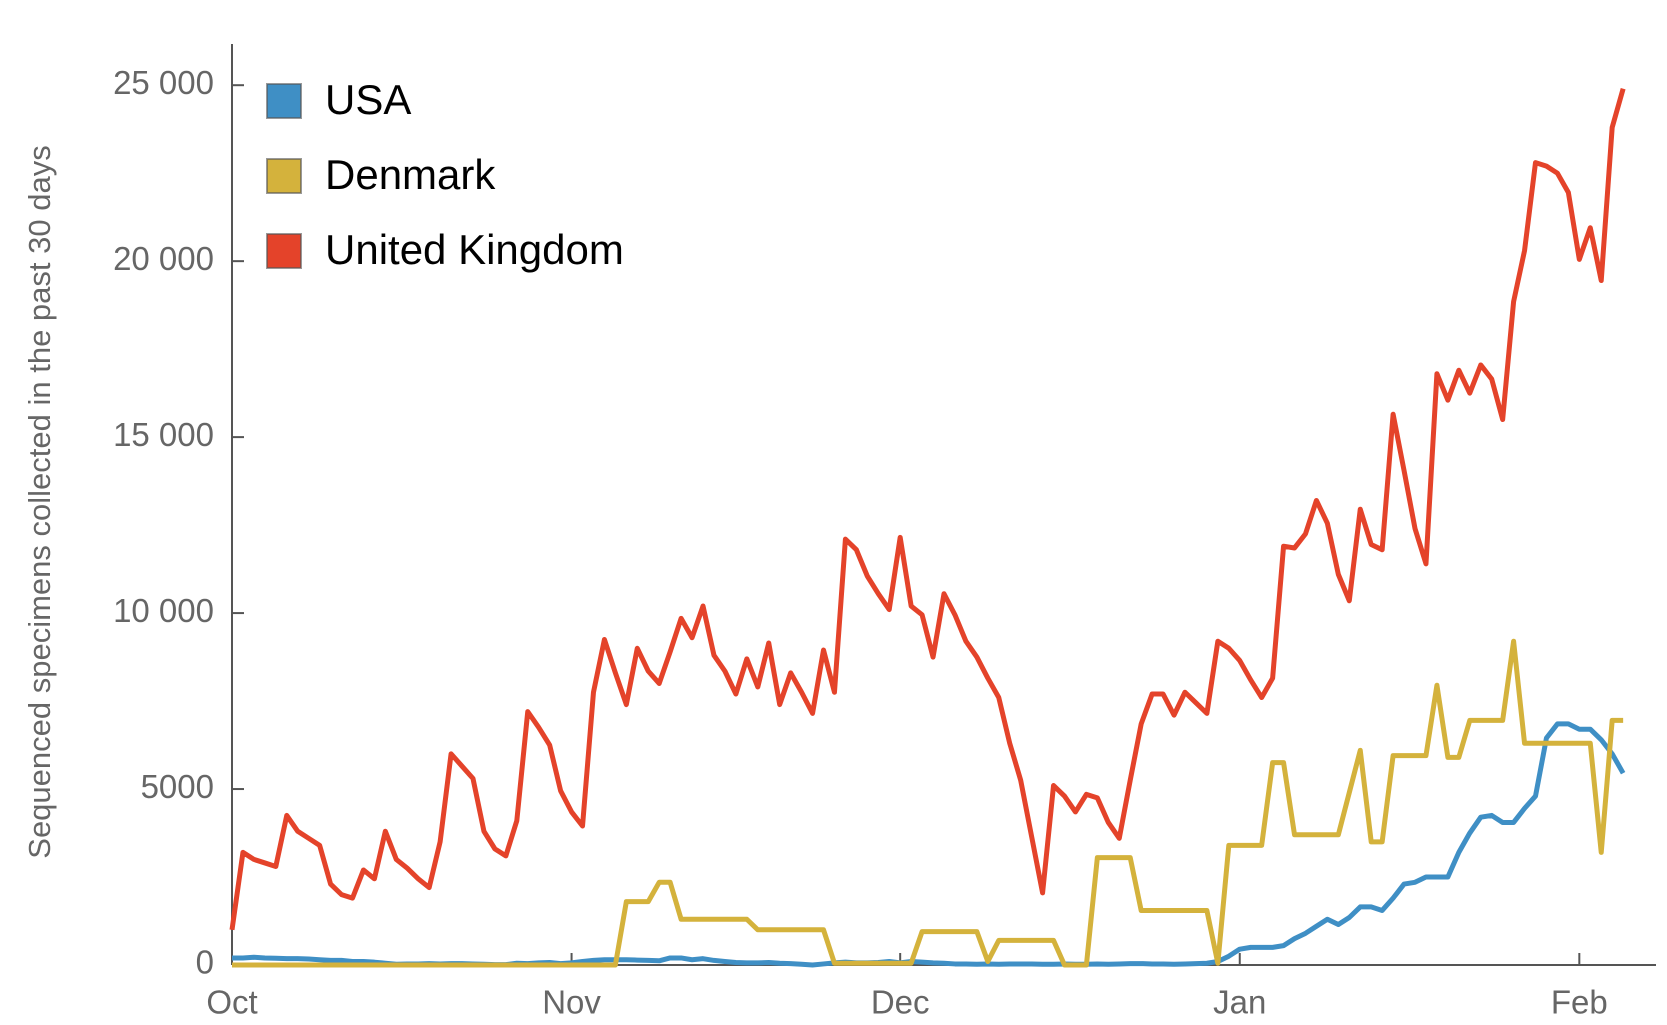  I want to click on x-tick-label: Jan, so click(1239, 1002).